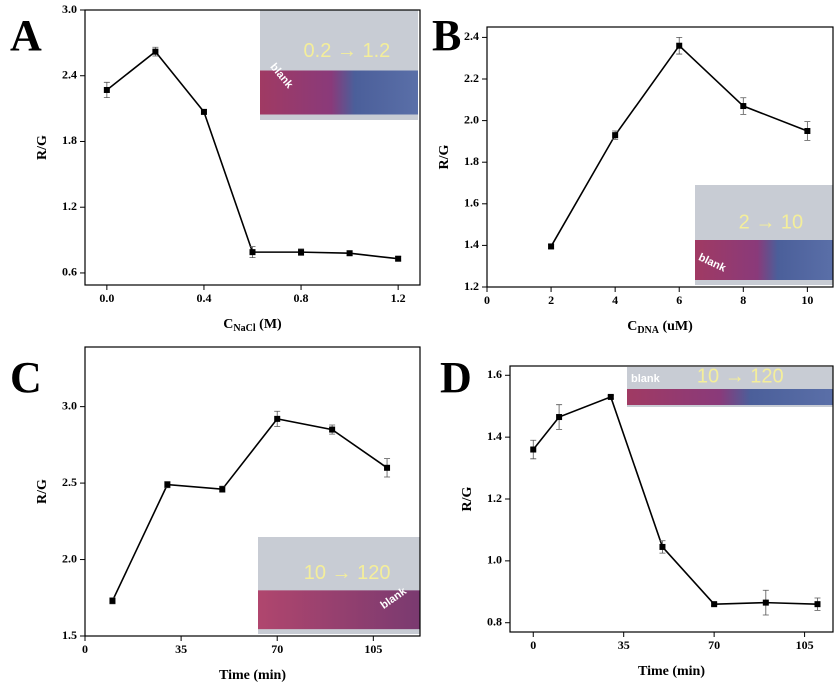 The height and width of the screenshot is (693, 834). I want to click on inset-label: 0.2 → 1.2, so click(347, 51).